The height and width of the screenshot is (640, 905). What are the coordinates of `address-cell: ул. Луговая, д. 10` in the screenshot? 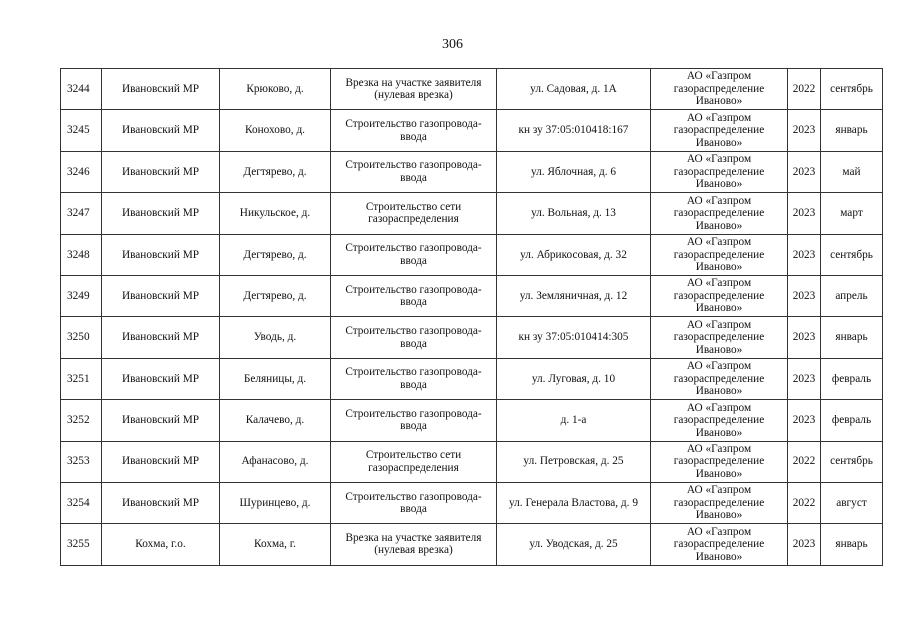 It's located at (573, 379).